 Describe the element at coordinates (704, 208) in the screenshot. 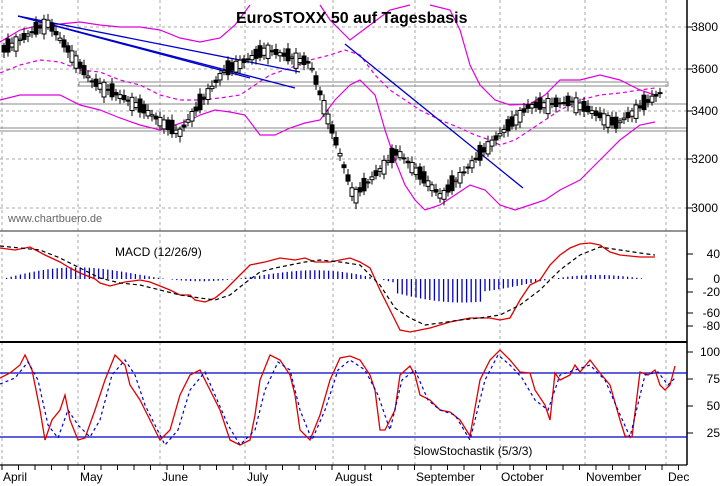

I see `price-tick: 3000` at that location.